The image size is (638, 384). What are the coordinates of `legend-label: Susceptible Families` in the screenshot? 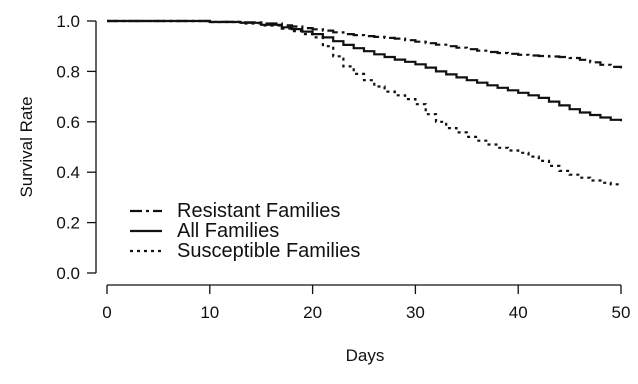 It's located at (268, 251).